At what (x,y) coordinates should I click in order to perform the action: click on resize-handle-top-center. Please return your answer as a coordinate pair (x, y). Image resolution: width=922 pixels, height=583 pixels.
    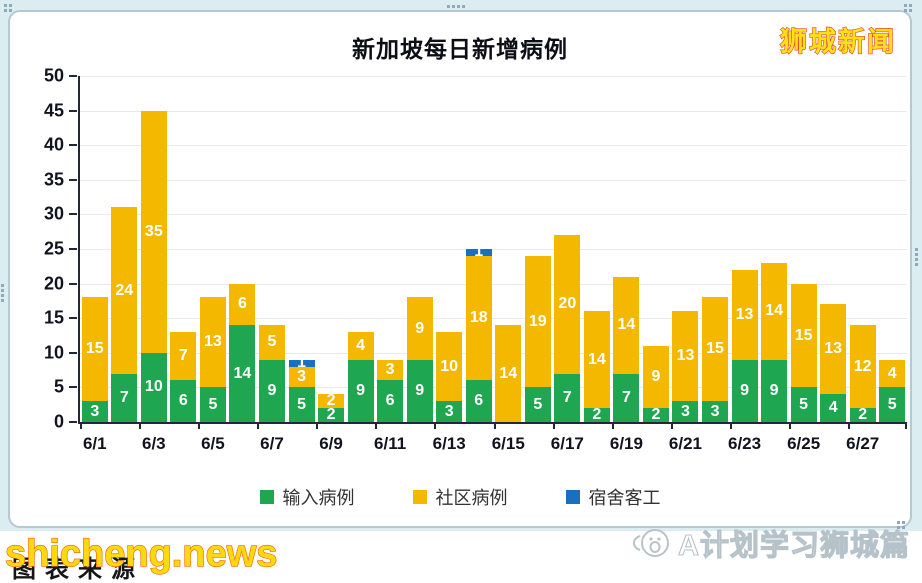
    Looking at the image, I should click on (448, 6).